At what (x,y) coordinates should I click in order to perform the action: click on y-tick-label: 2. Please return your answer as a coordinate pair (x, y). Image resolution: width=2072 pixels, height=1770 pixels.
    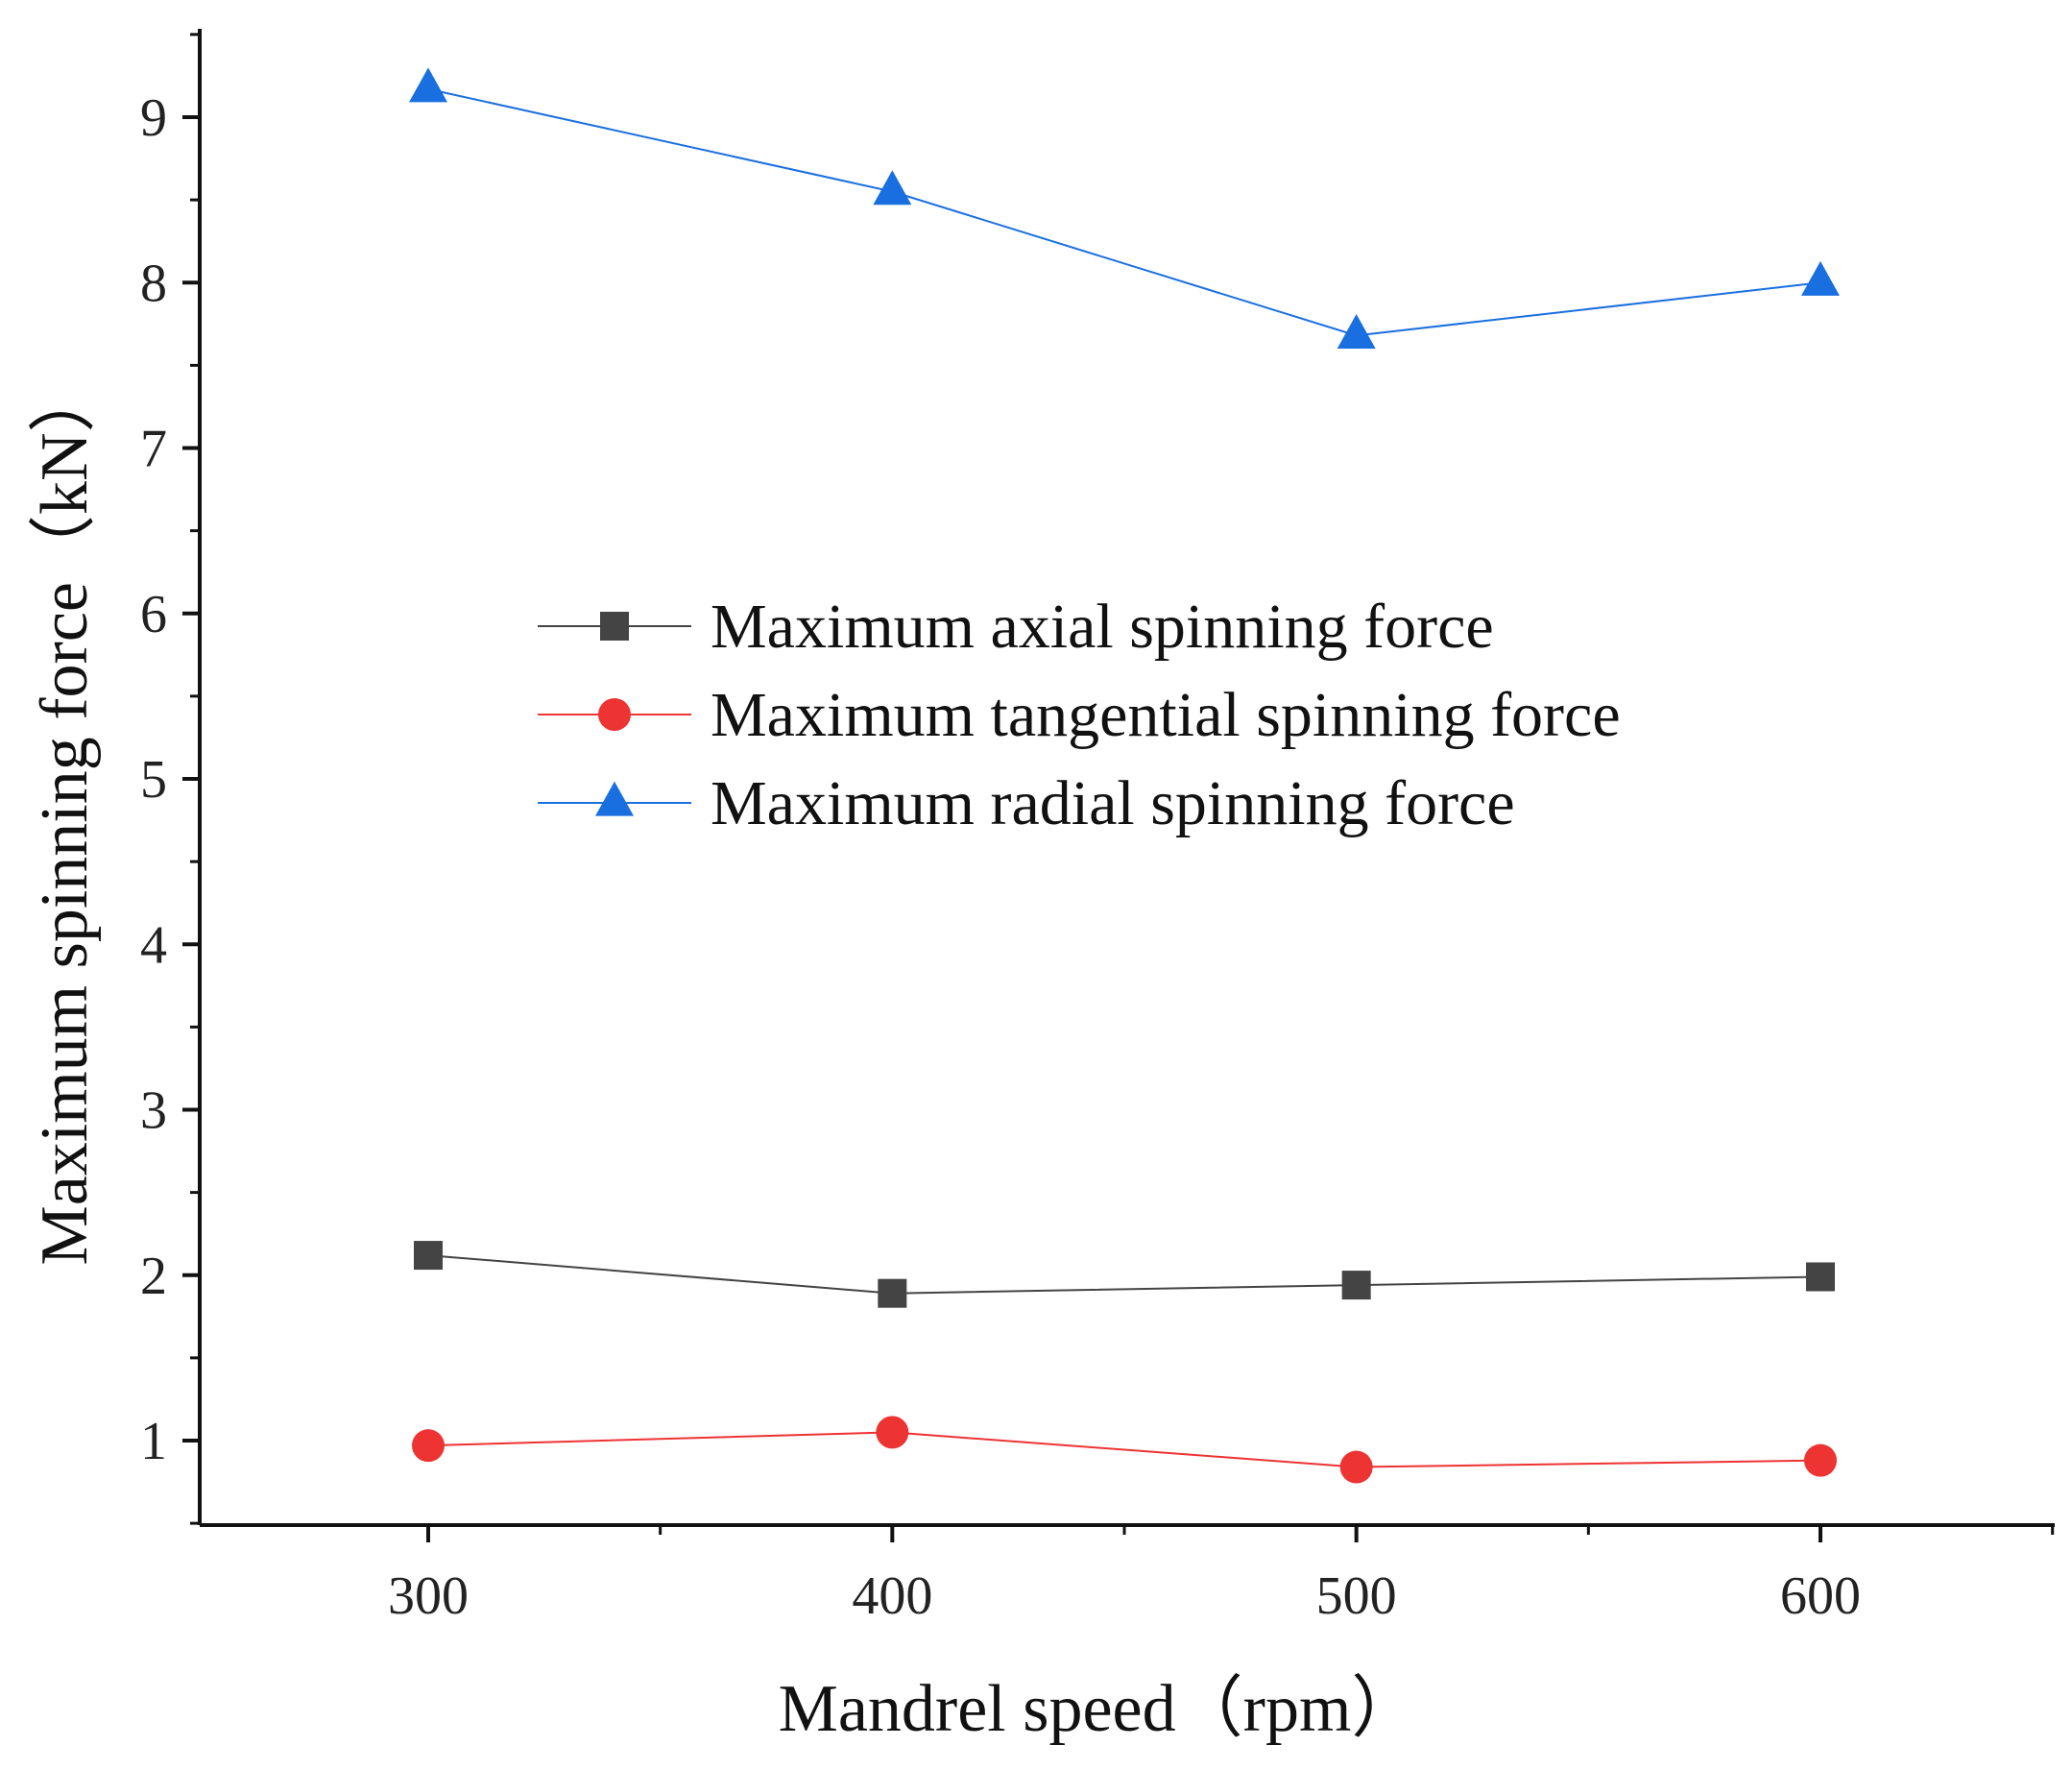
    Looking at the image, I should click on (153, 1276).